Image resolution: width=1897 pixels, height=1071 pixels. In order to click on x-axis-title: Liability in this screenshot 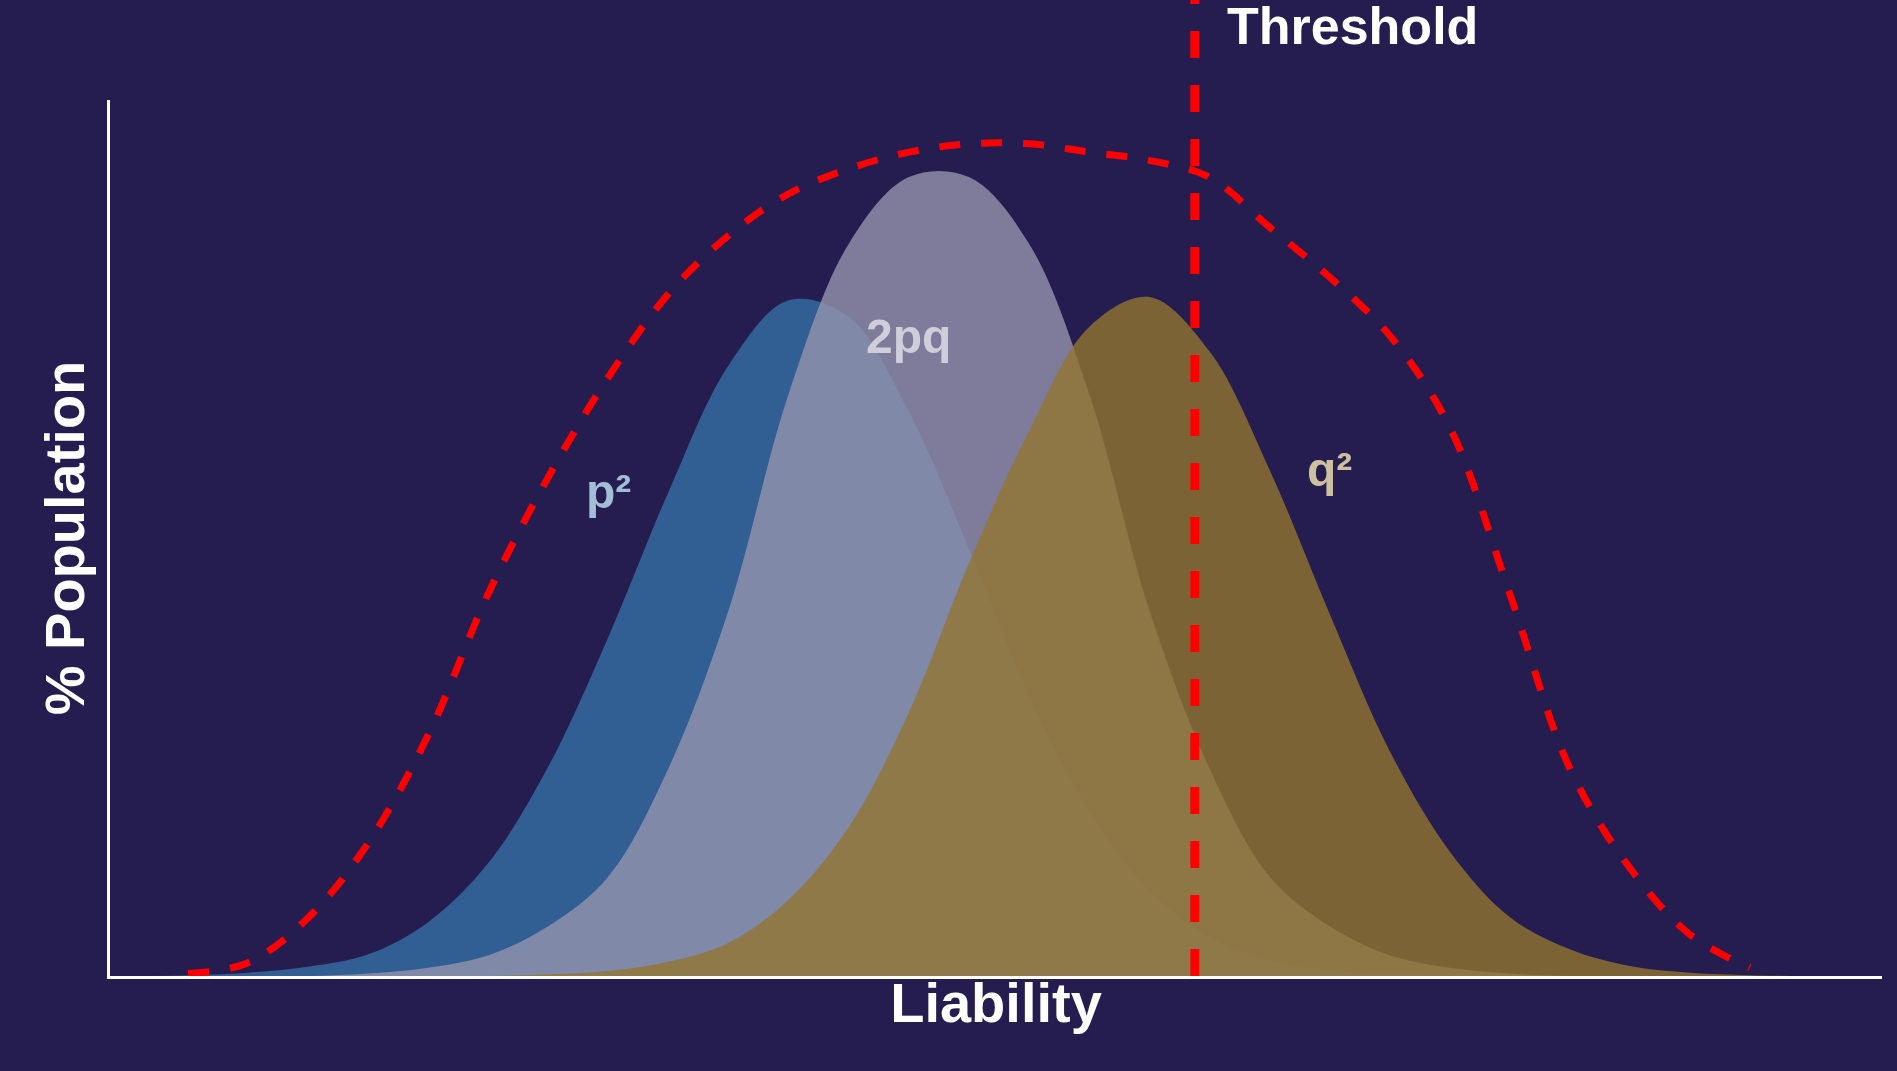, I will do `click(996, 1002)`.